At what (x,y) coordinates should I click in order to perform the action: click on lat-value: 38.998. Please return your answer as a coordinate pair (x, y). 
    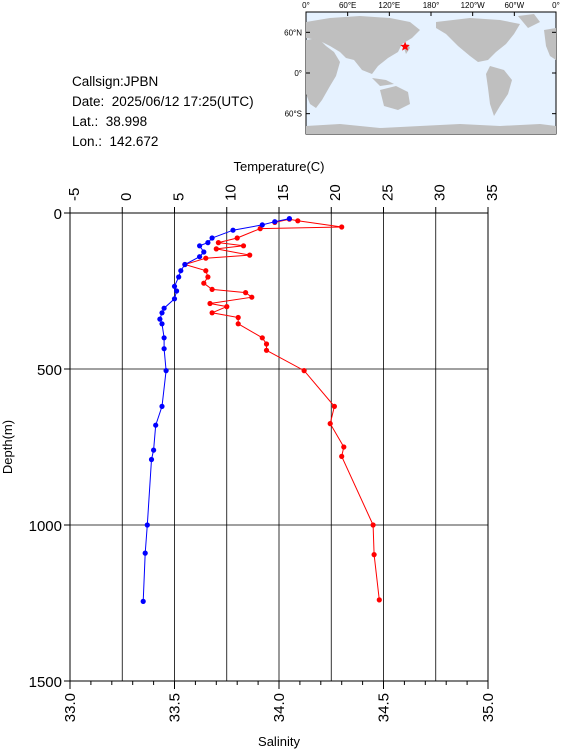
    Looking at the image, I should click on (126, 121).